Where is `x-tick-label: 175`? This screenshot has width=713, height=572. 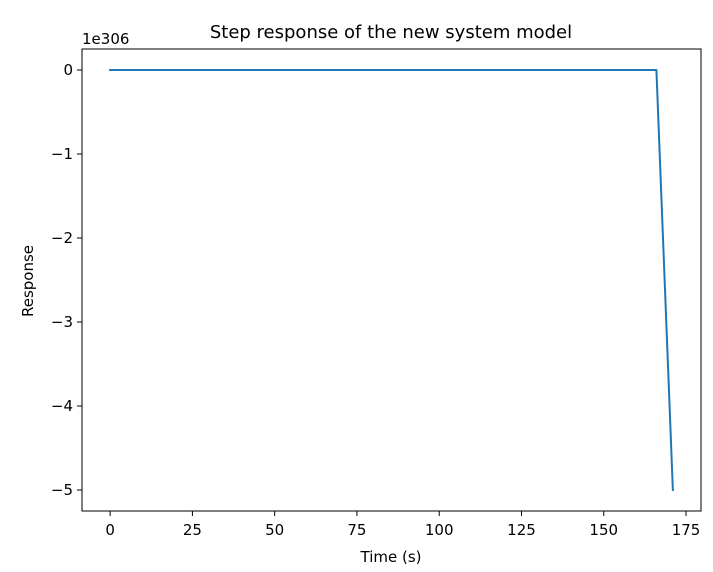
x-tick-label: 175 is located at coordinates (686, 530).